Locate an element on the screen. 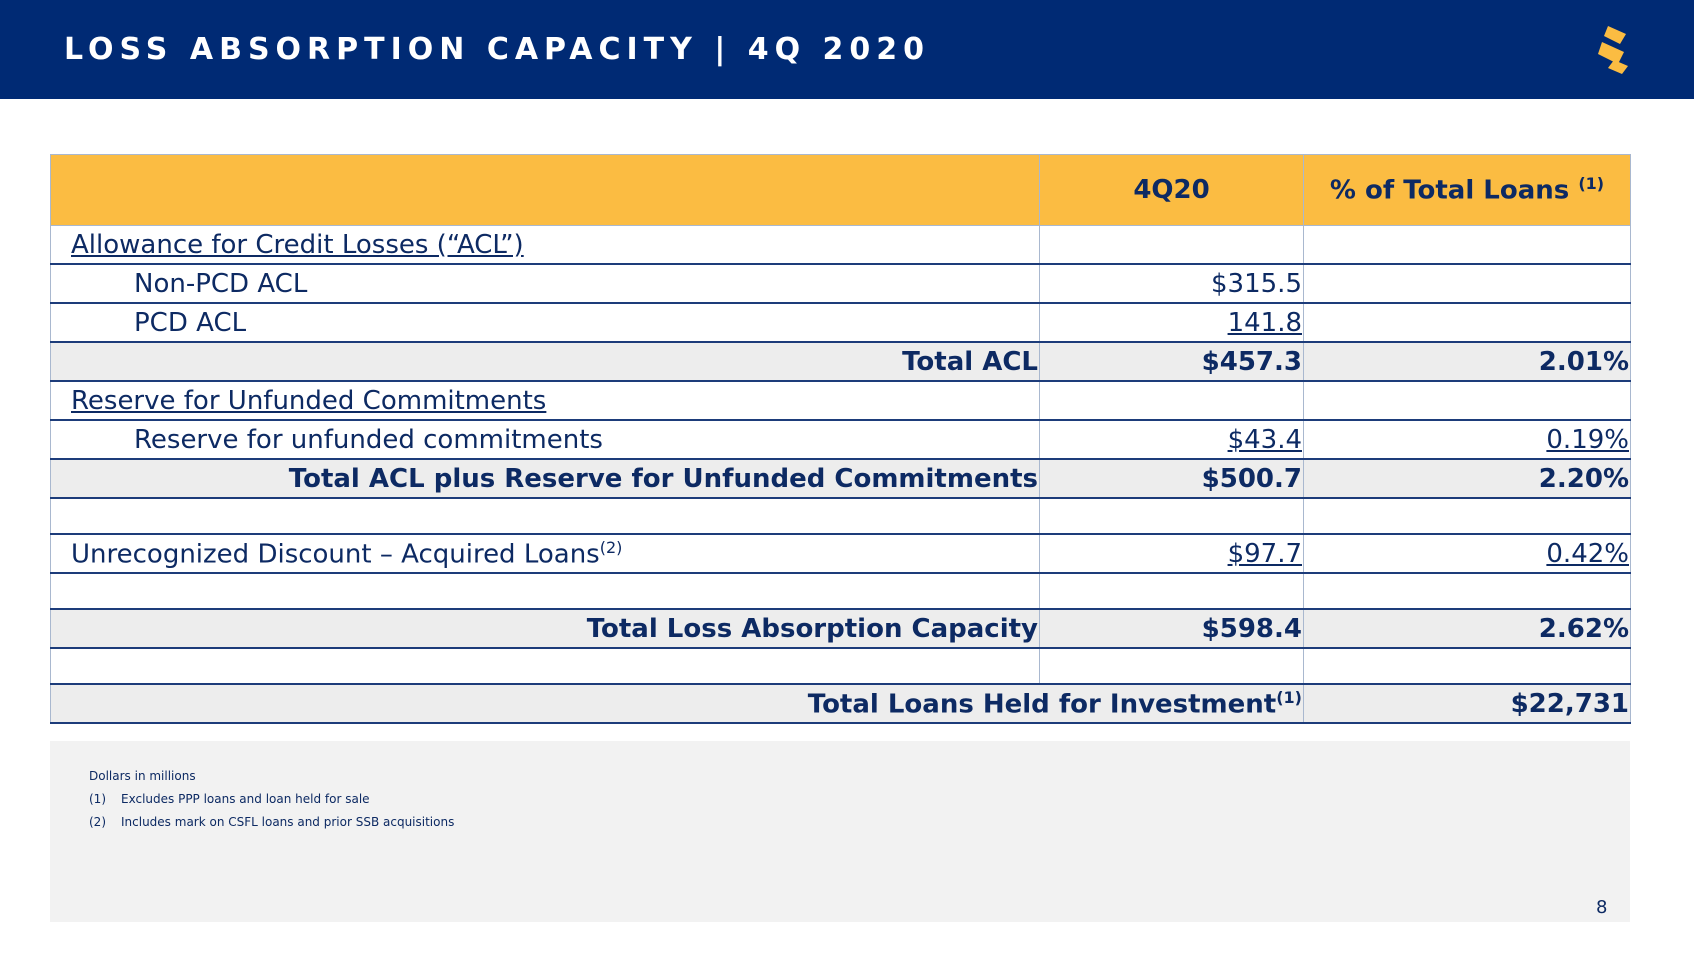  total-loans-value: $22,731 is located at coordinates (1467, 704).